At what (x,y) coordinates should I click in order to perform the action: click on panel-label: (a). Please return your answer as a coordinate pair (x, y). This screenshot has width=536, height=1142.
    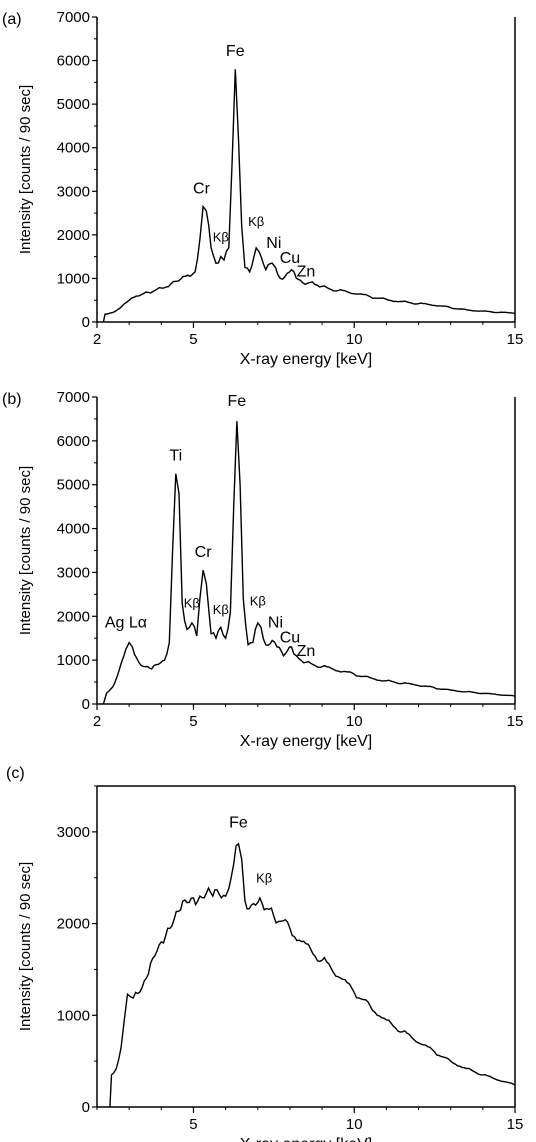
    Looking at the image, I should click on (12, 19).